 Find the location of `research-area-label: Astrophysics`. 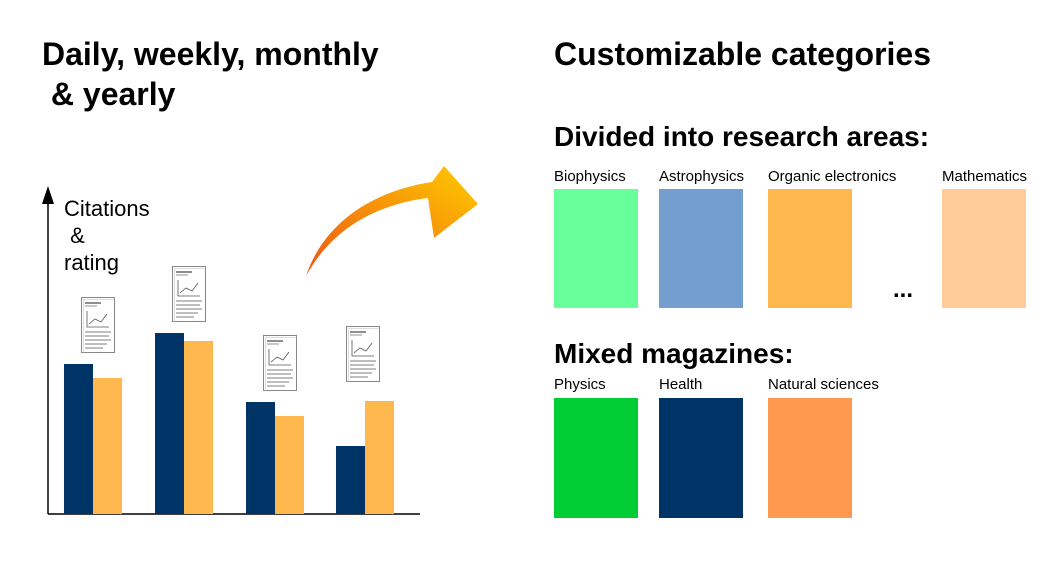

research-area-label: Astrophysics is located at coordinates (702, 176).